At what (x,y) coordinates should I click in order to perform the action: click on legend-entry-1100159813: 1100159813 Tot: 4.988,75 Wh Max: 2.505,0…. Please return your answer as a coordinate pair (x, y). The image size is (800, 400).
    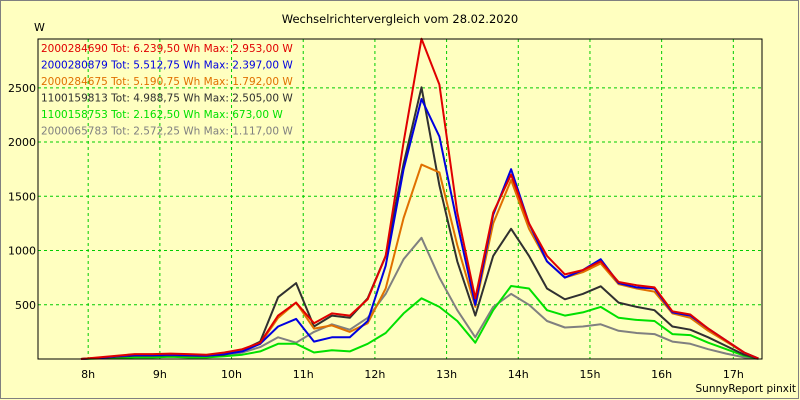
    Looking at the image, I should click on (167, 99).